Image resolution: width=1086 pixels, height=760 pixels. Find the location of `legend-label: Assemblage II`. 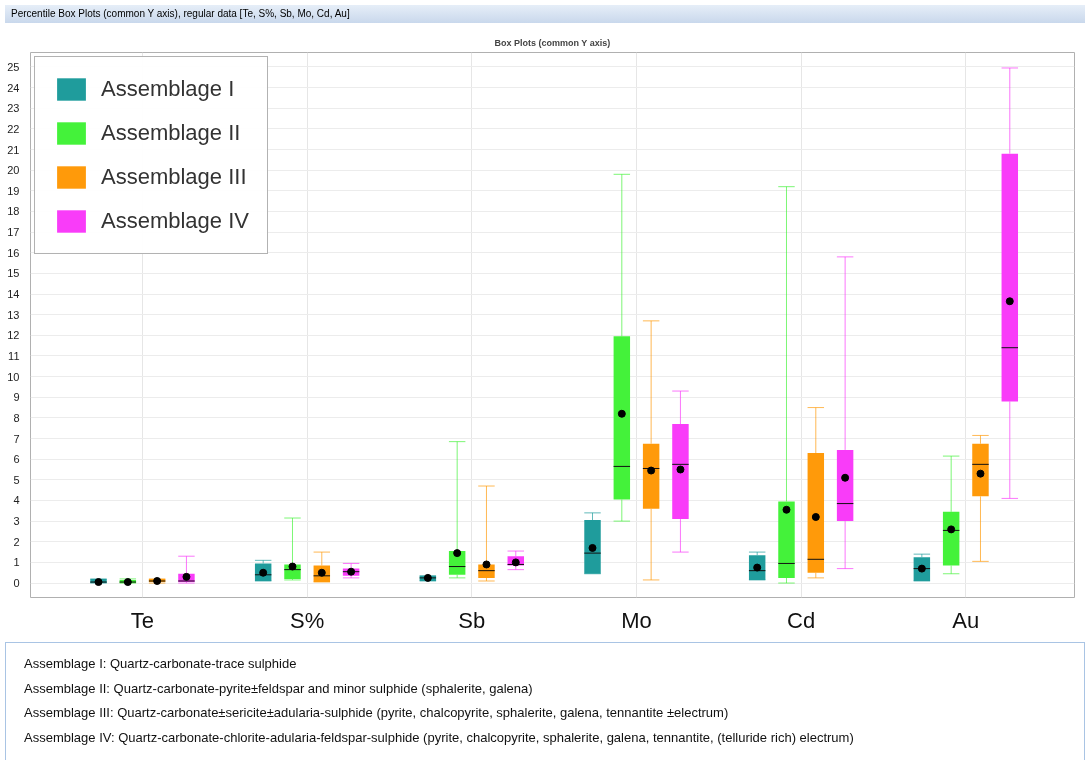

legend-label: Assemblage II is located at coordinates (171, 133).